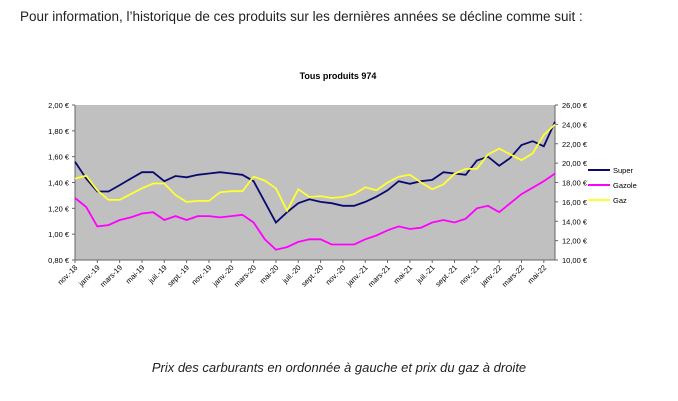  I want to click on x-tick-label: mai-20, so click(269, 274).